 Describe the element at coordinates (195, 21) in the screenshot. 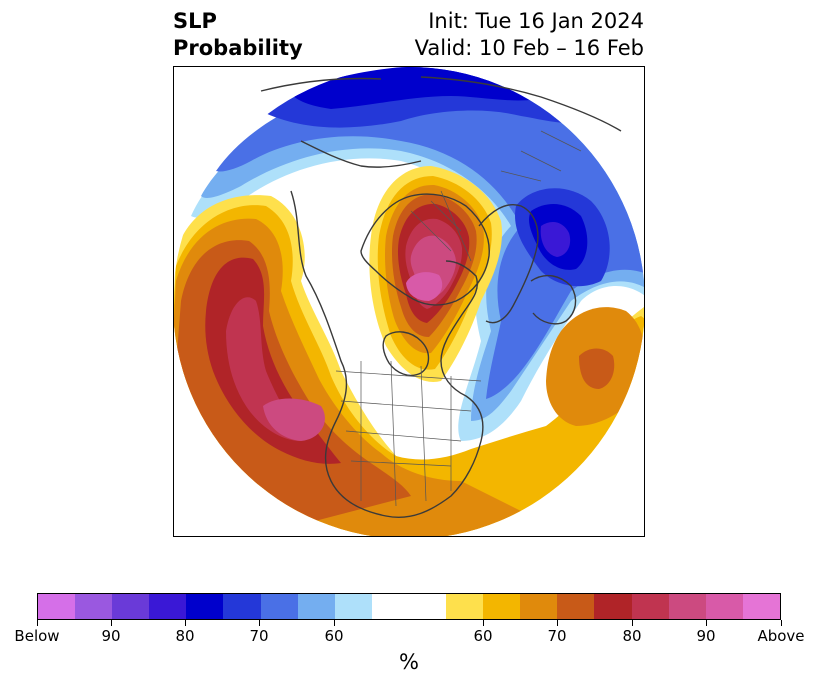

I see `title-line-1: SLP` at that location.